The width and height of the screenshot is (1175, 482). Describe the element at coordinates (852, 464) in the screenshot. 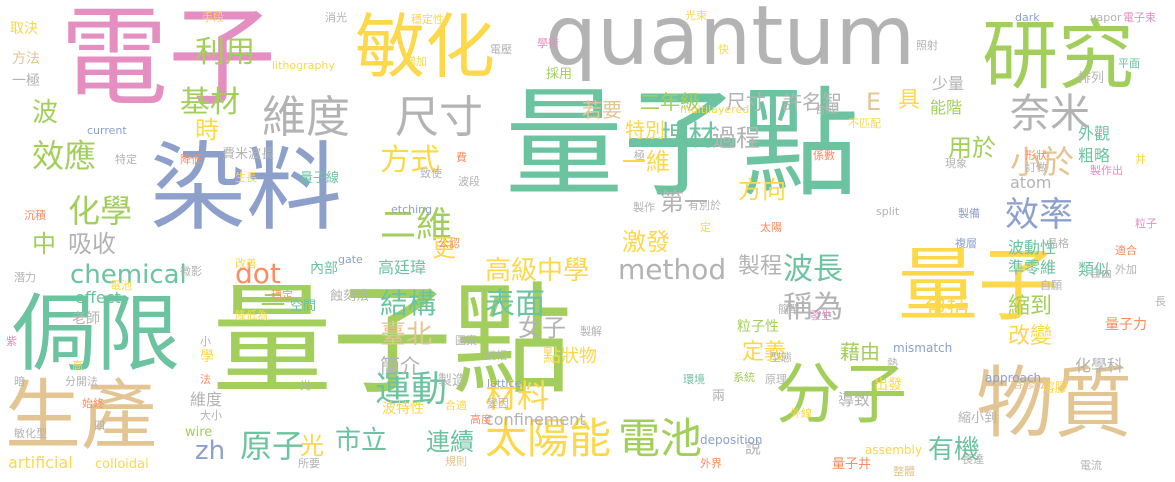

I see `word: 量子井` at that location.